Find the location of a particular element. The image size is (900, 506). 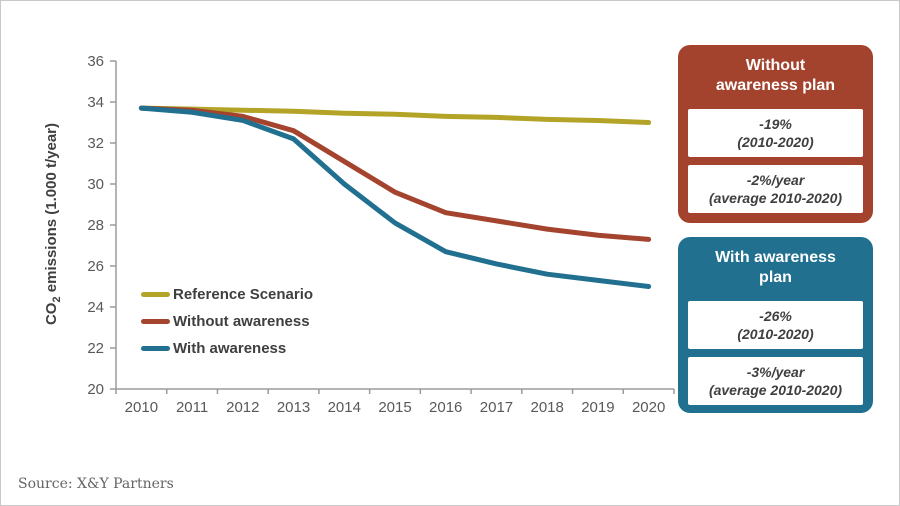

x-tick-label: 2015 is located at coordinates (394, 407).